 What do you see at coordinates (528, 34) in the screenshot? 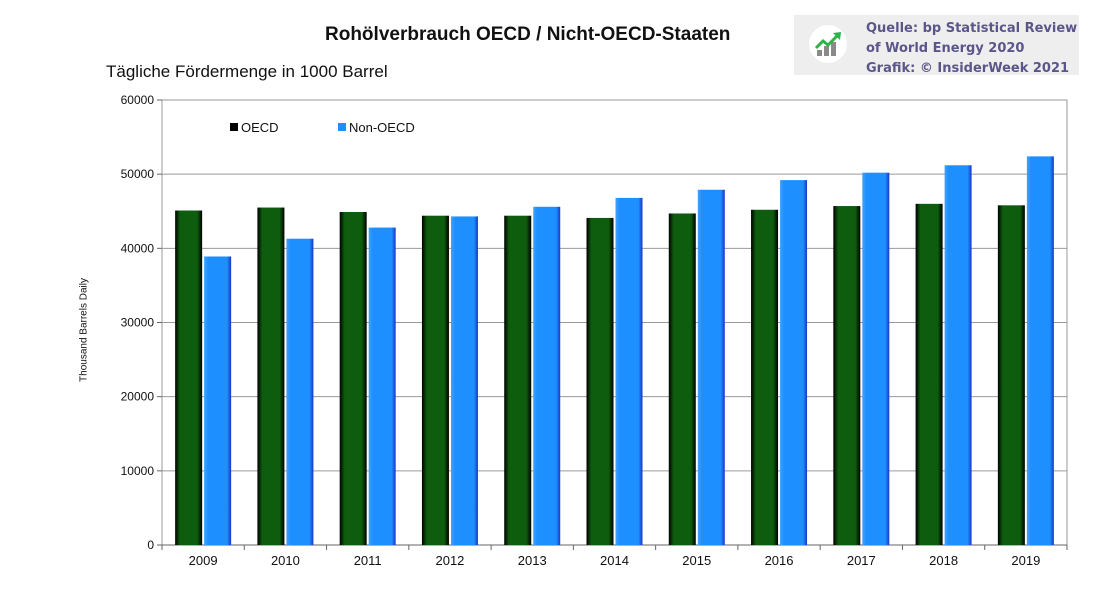
I see `chart-title: Rohölverbrauch OECD / Nicht-OECD-Staaten` at bounding box center [528, 34].